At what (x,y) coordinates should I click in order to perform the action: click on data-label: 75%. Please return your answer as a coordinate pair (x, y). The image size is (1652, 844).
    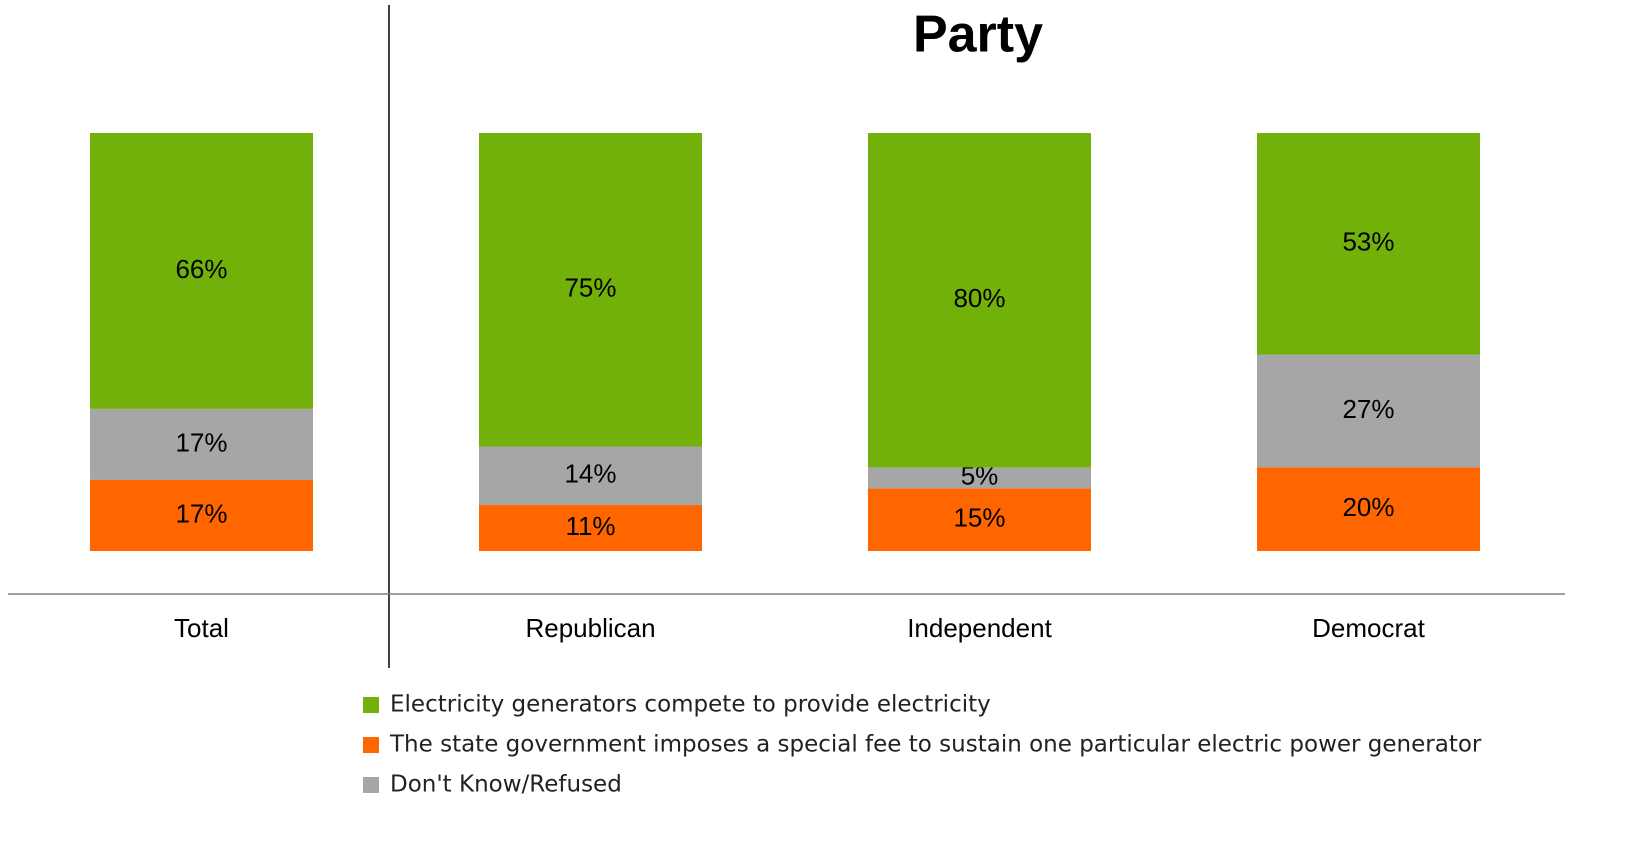
    Looking at the image, I should click on (590, 288).